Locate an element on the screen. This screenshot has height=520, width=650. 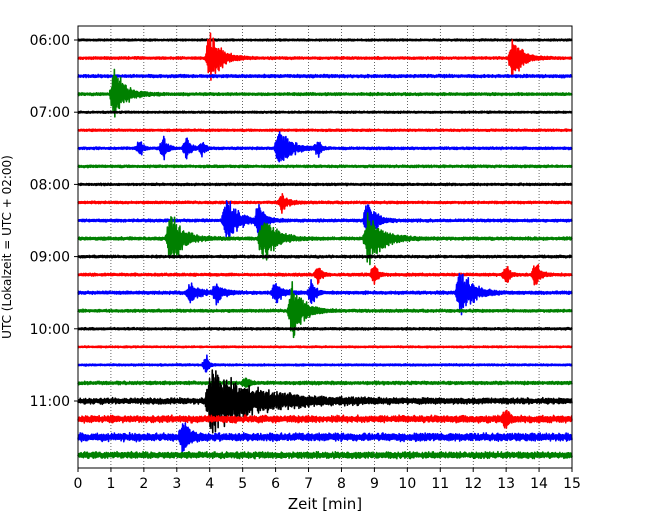
x-tick-label: 14 is located at coordinates (539, 484).